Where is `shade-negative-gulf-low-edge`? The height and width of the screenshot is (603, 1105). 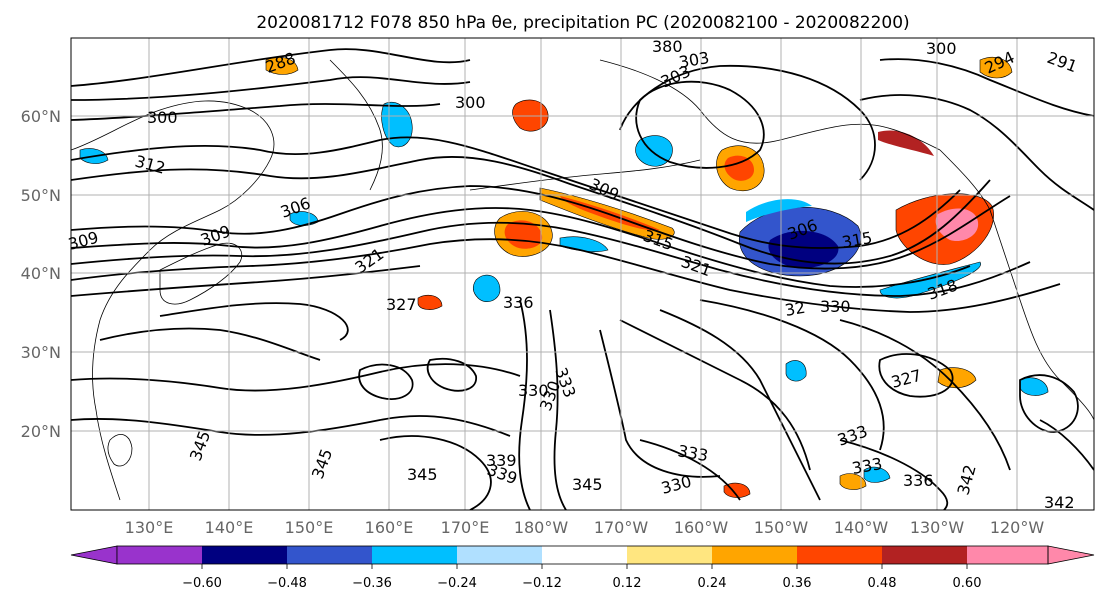 shade-negative-gulf-low-edge is located at coordinates (779, 210).